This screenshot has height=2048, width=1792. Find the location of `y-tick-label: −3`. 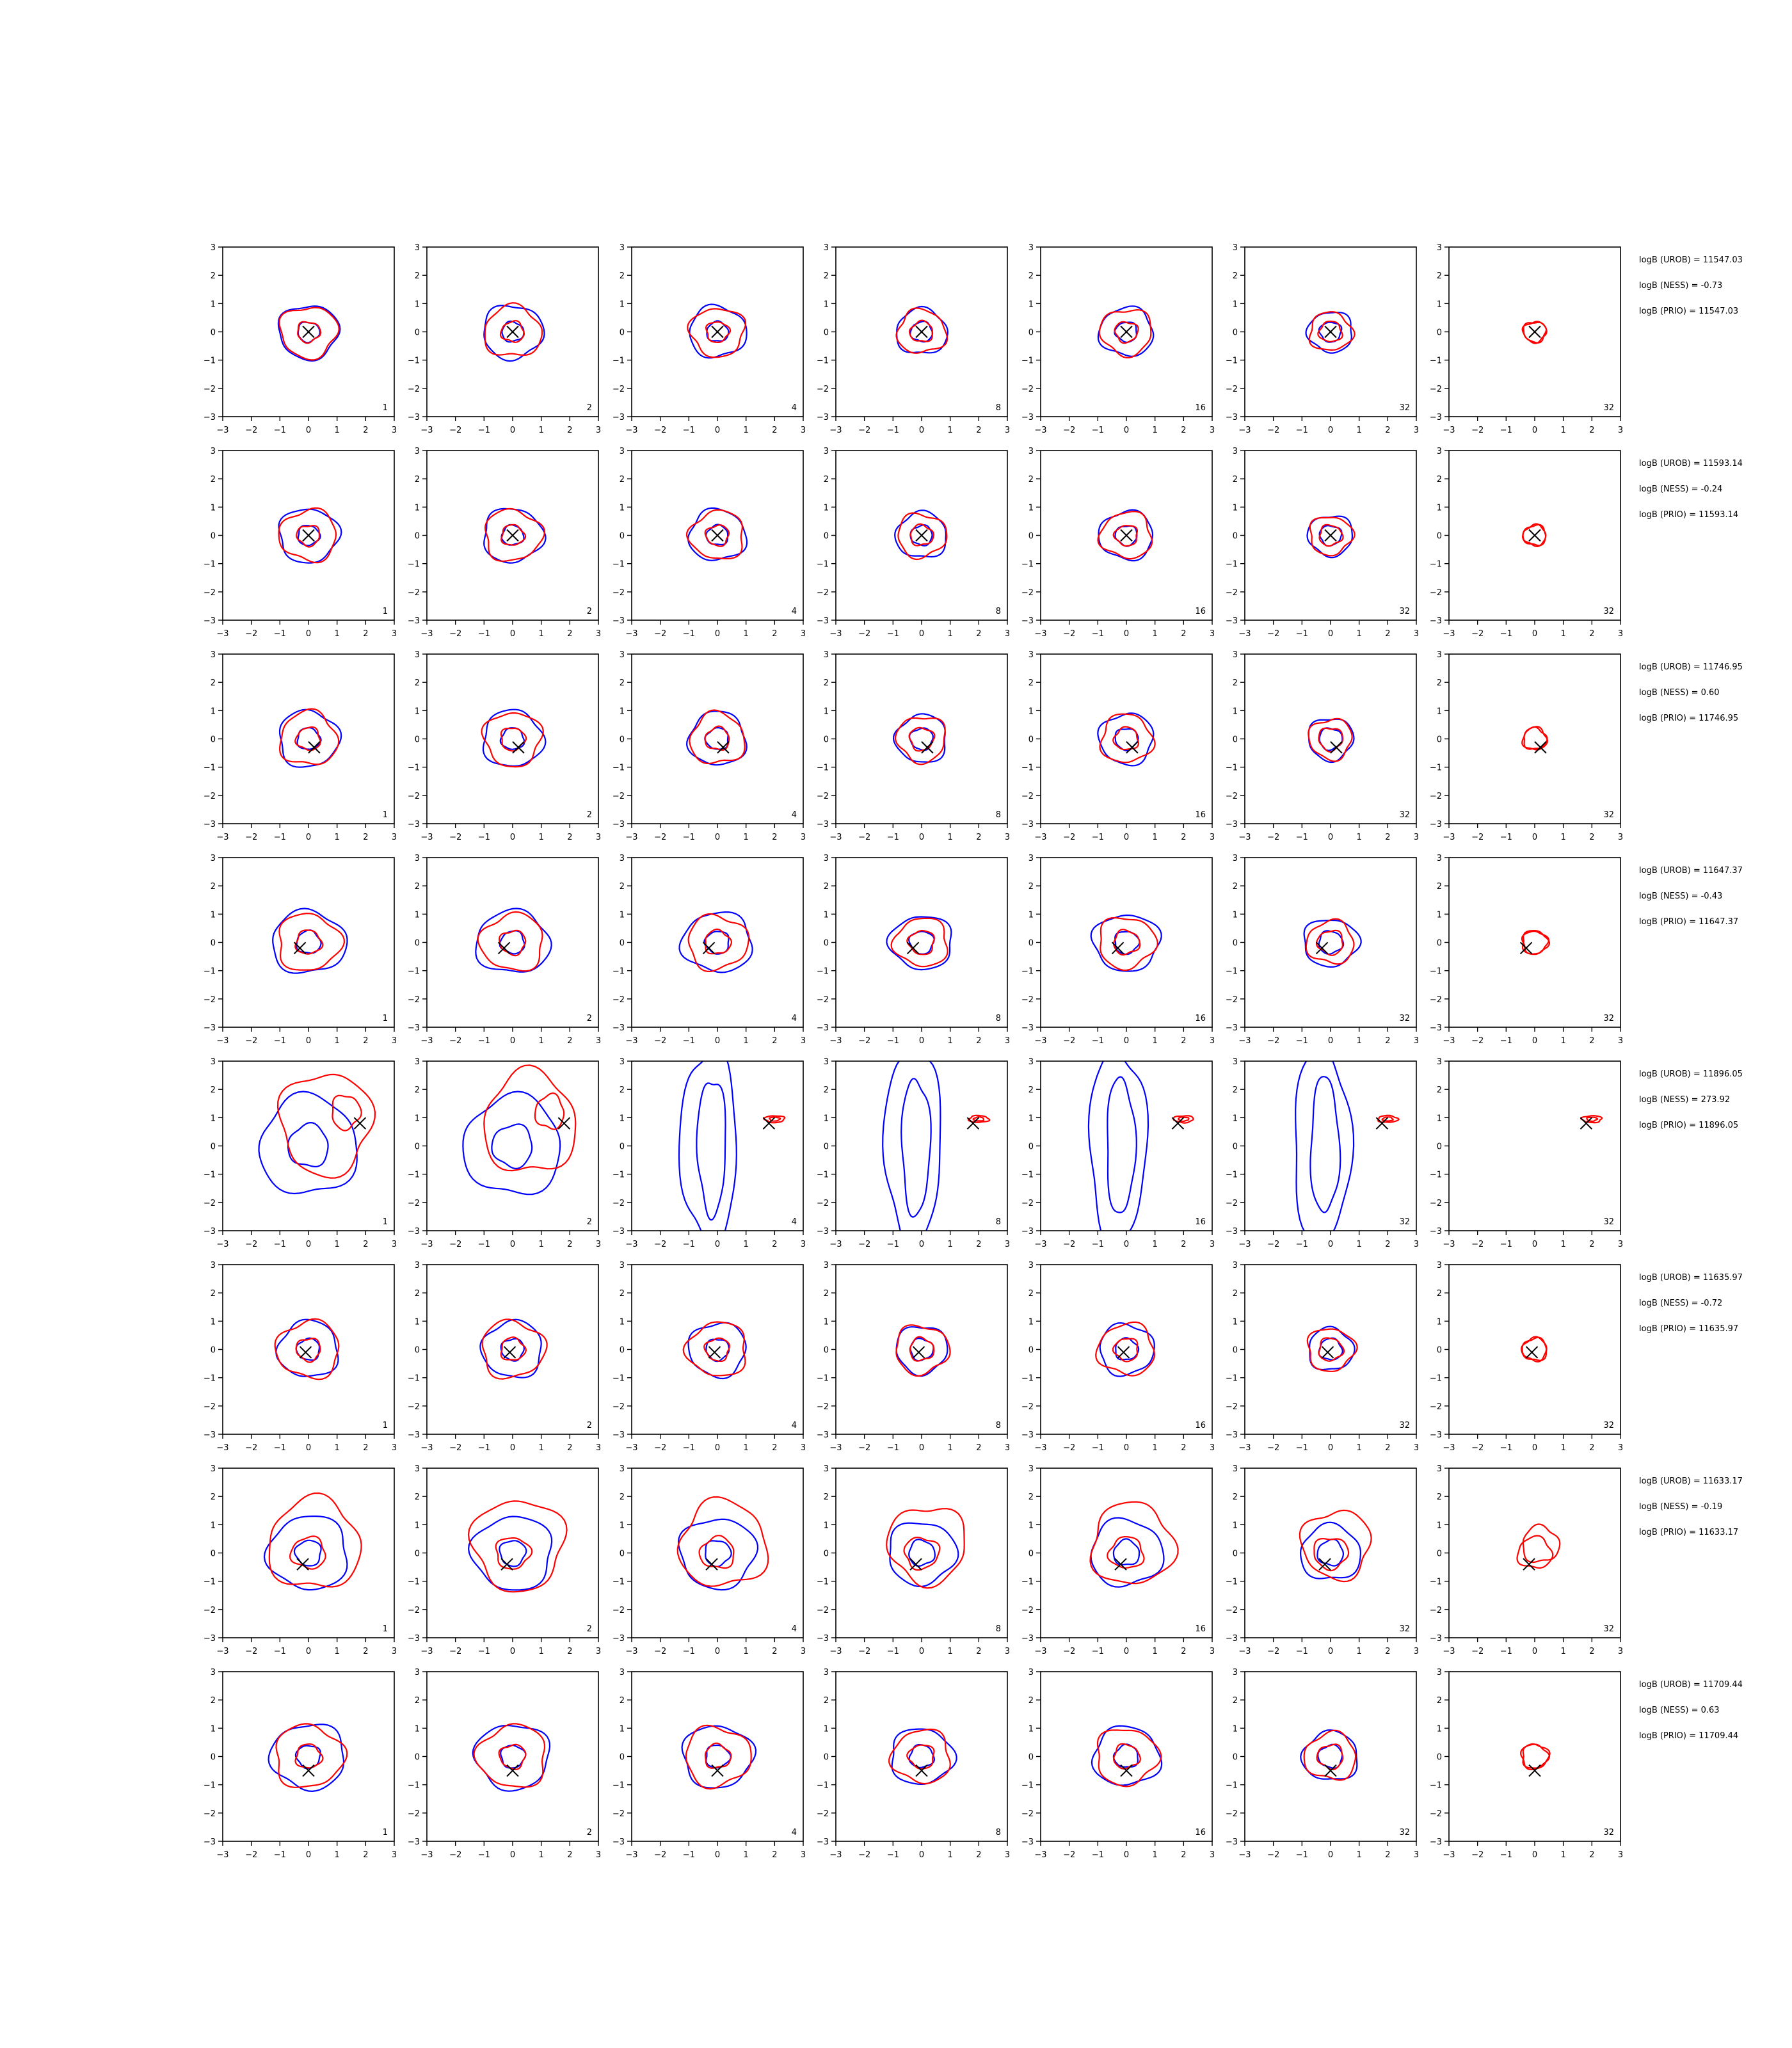

y-tick-label: −3 is located at coordinates (823, 1435).